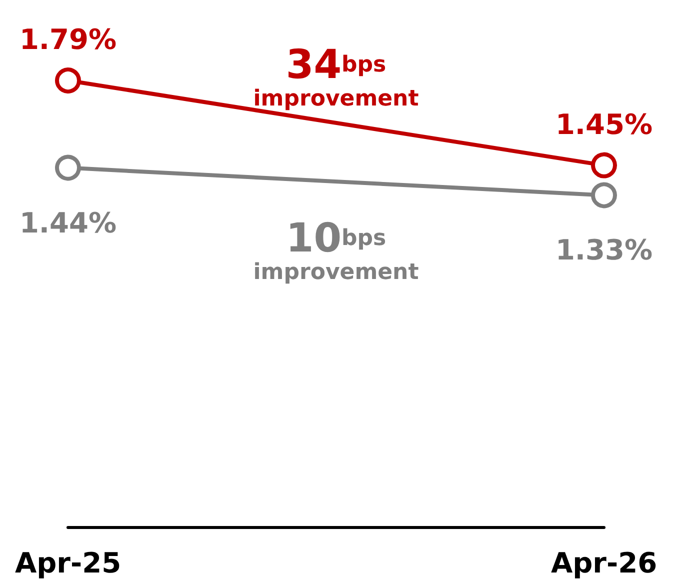 This screenshot has width=692, height=588. I want to click on data-label: 1.44%, so click(68, 223).